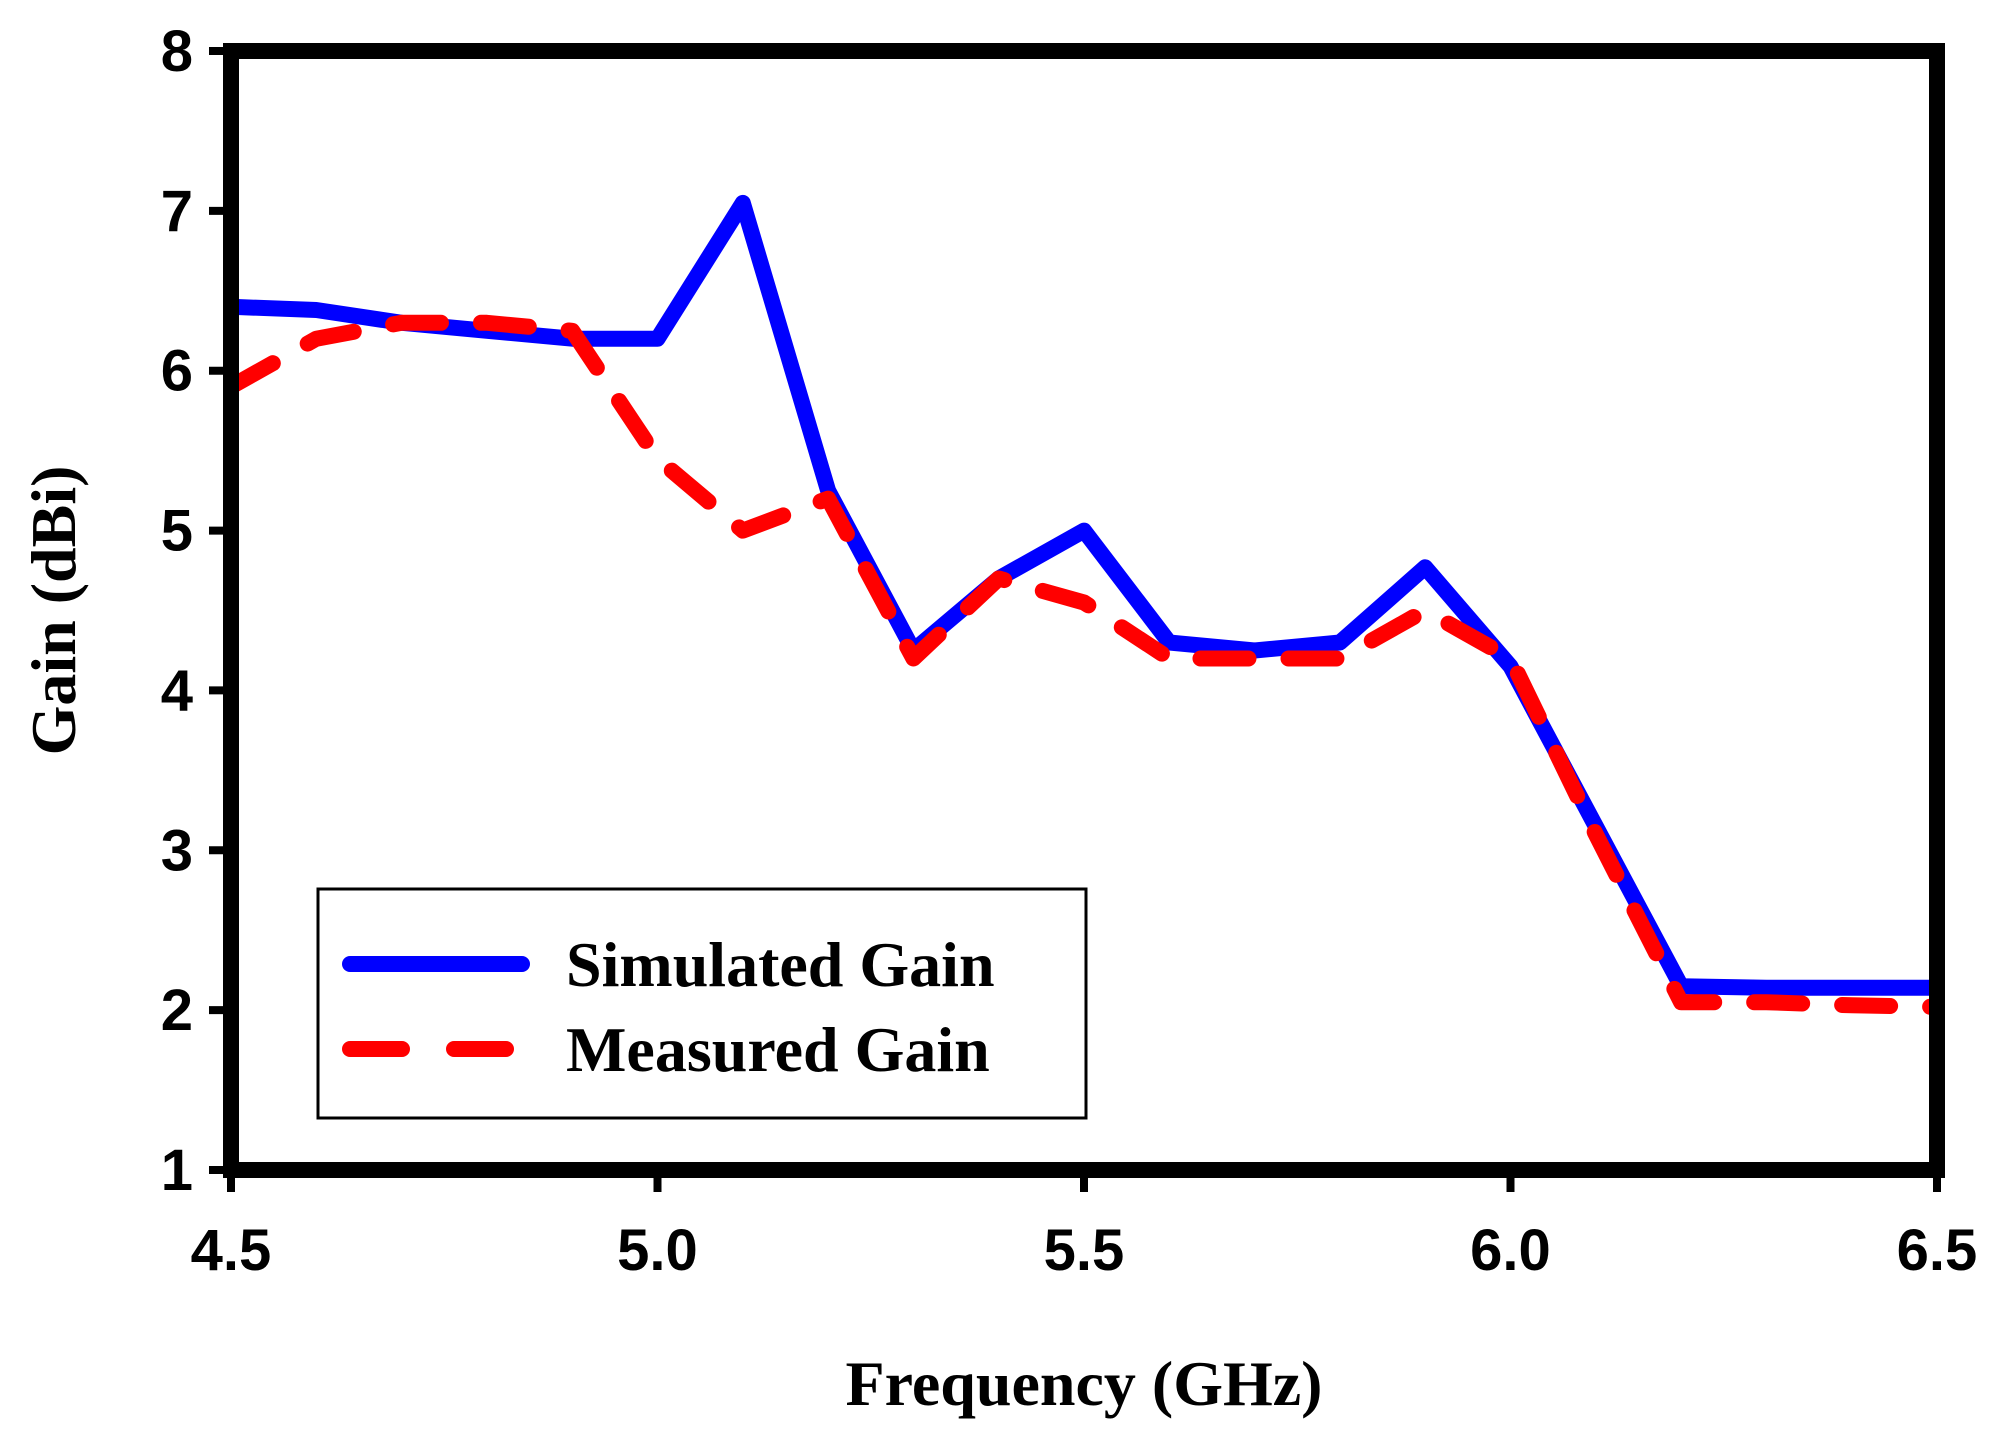 This screenshot has height=1438, width=2001. Describe the element at coordinates (53, 611) in the screenshot. I see `y-axis-title: Gain (dBi)` at that location.